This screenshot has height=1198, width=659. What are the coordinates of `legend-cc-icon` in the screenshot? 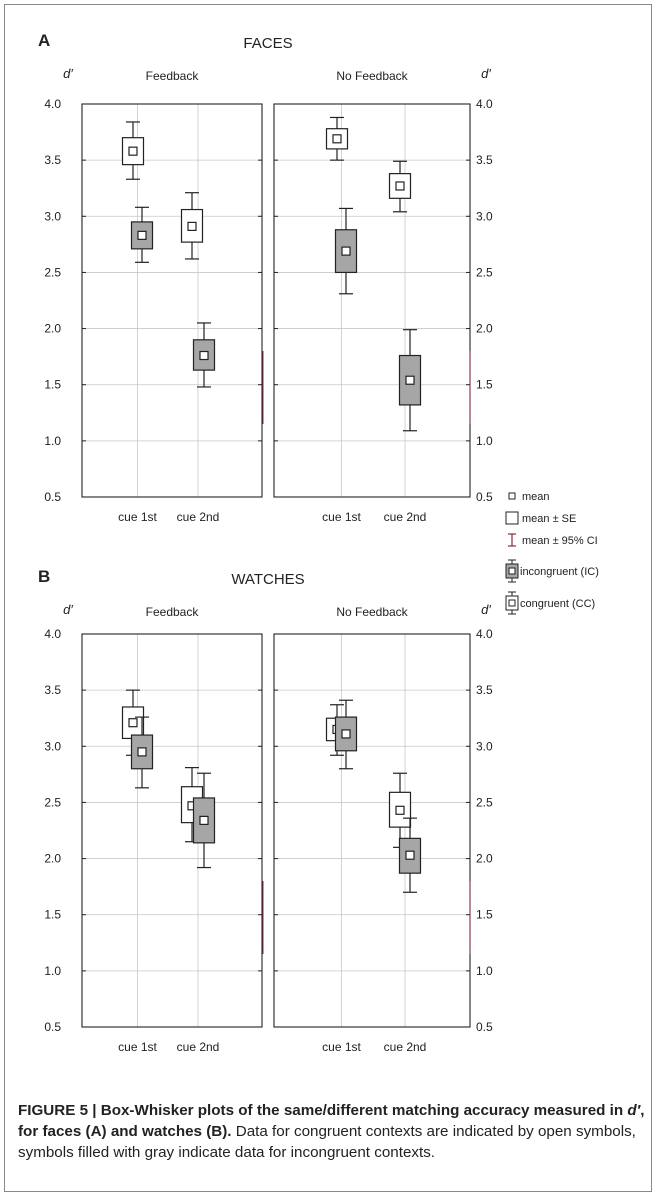 It's located at (512, 603).